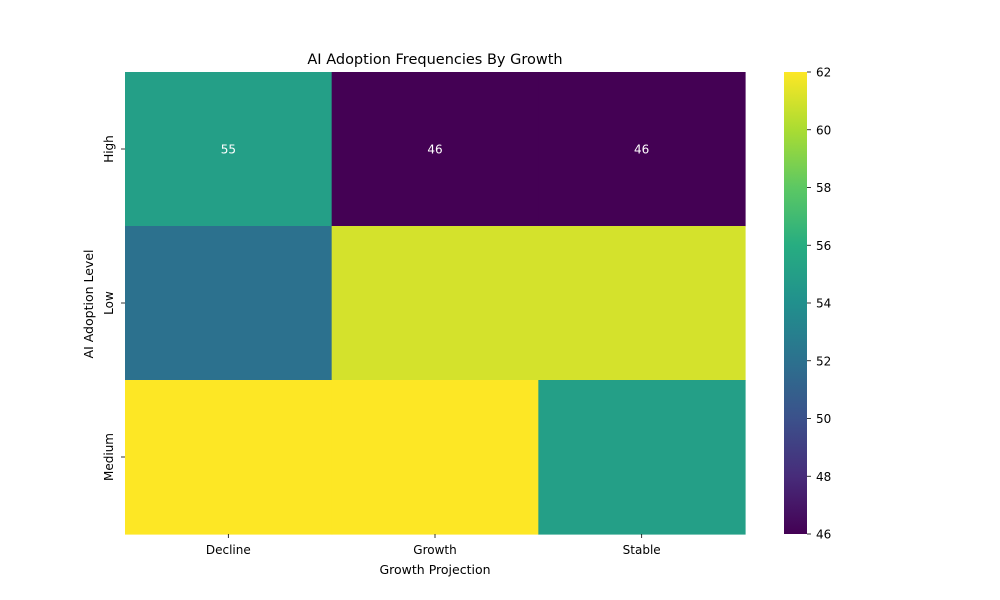 The width and height of the screenshot is (1000, 600). Describe the element at coordinates (434, 569) in the screenshot. I see `x-axis-label: Growth Projection` at that location.